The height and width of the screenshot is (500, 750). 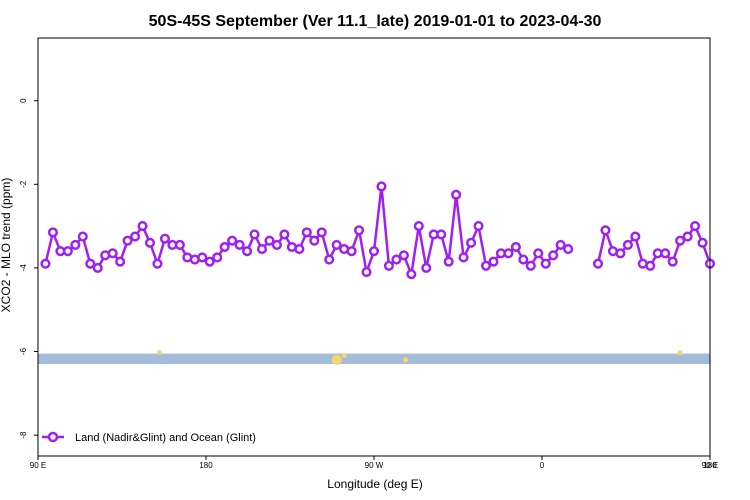 What do you see at coordinates (654, 246) in the screenshot?
I see `series-line` at bounding box center [654, 246].